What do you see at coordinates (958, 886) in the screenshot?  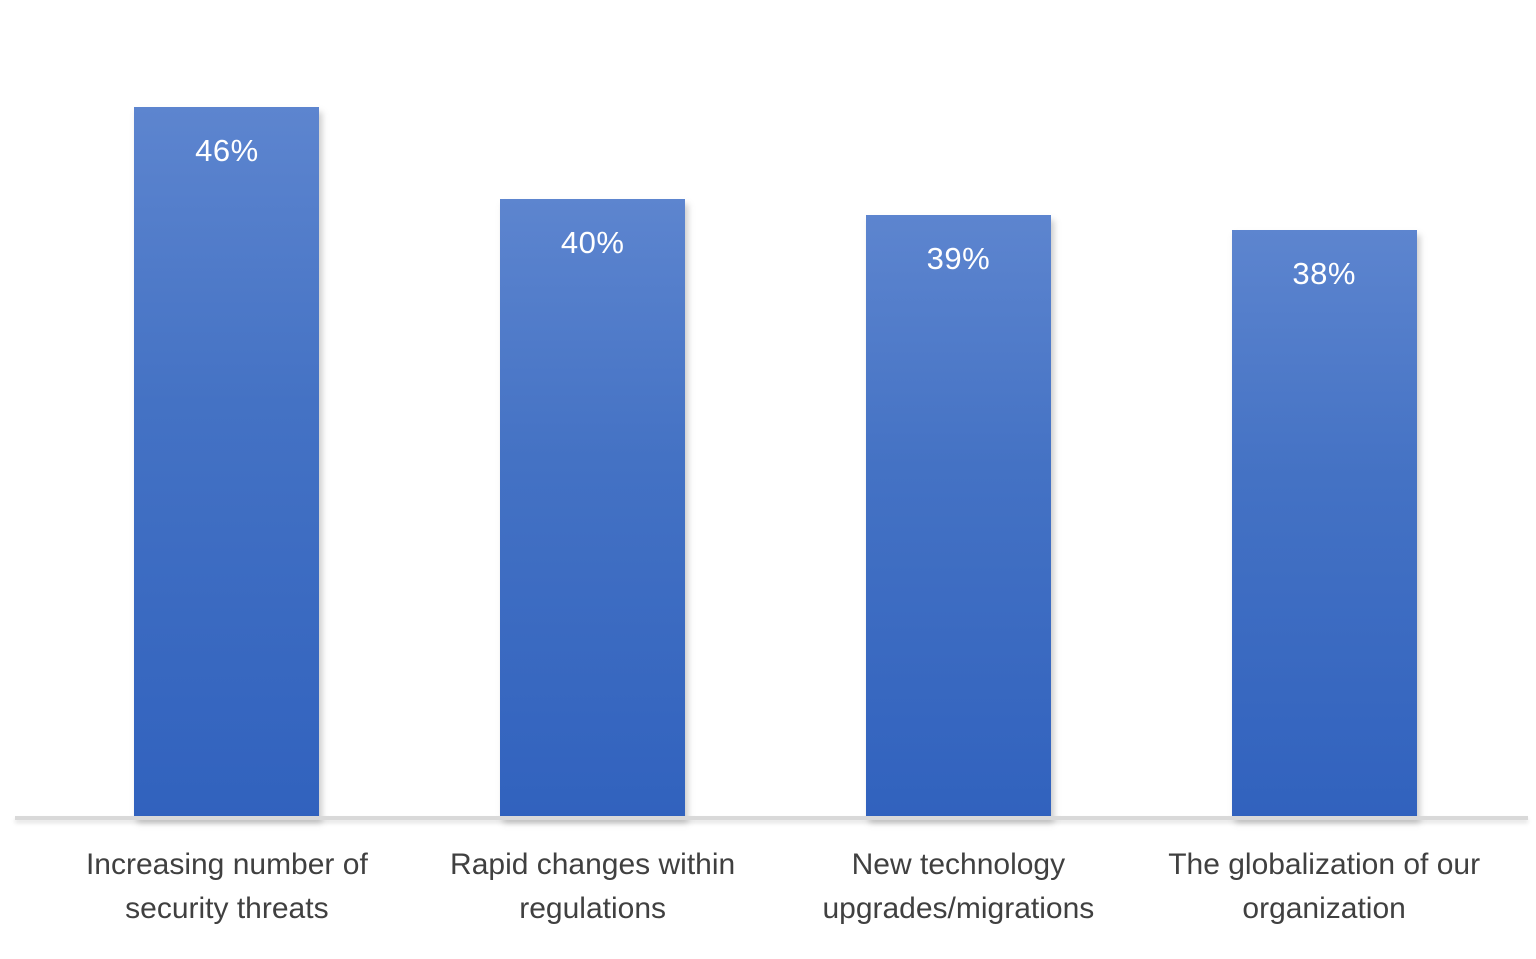 I see `category-label: New technology upgrades/migrations` at bounding box center [958, 886].